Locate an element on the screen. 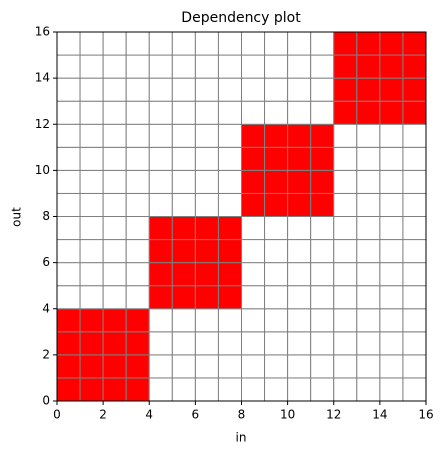 The image size is (445, 455). x-tick-label: 12 is located at coordinates (333, 415).